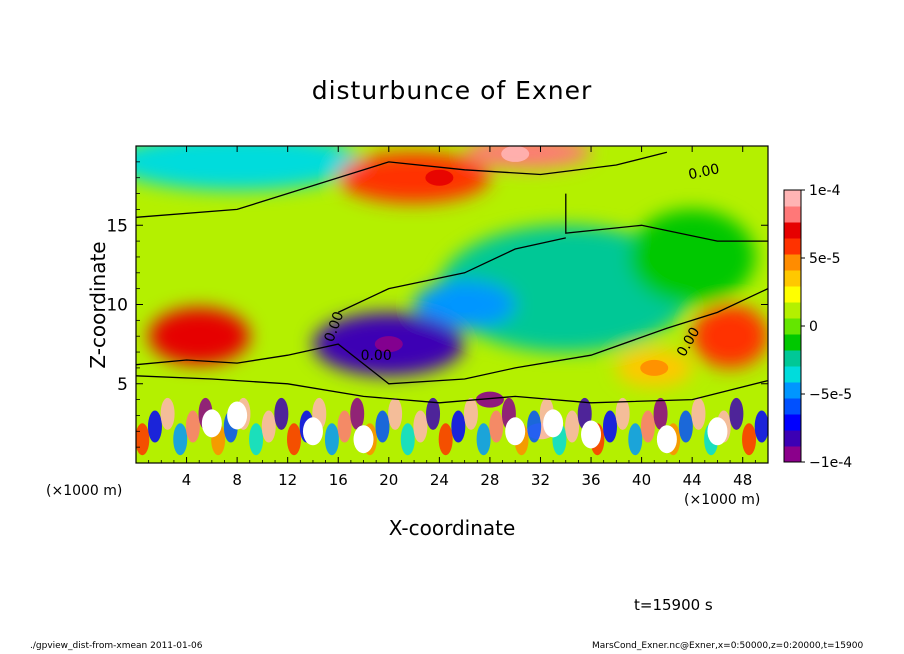 The height and width of the screenshot is (654, 904). What do you see at coordinates (117, 226) in the screenshot?
I see `y-tick-label-2: 15` at bounding box center [117, 226].